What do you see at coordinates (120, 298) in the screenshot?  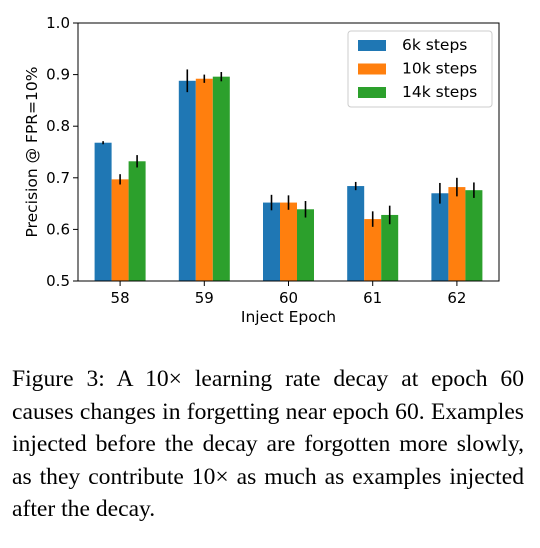 I see `x-tick-label: 58` at bounding box center [120, 298].